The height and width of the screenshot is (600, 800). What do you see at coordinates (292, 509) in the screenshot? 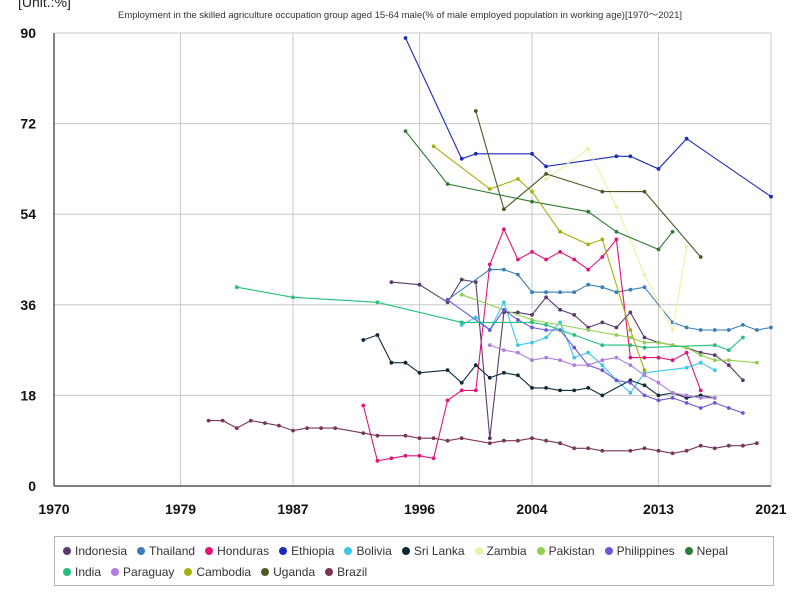
I see `x-tick-label-2: 1987` at bounding box center [292, 509].